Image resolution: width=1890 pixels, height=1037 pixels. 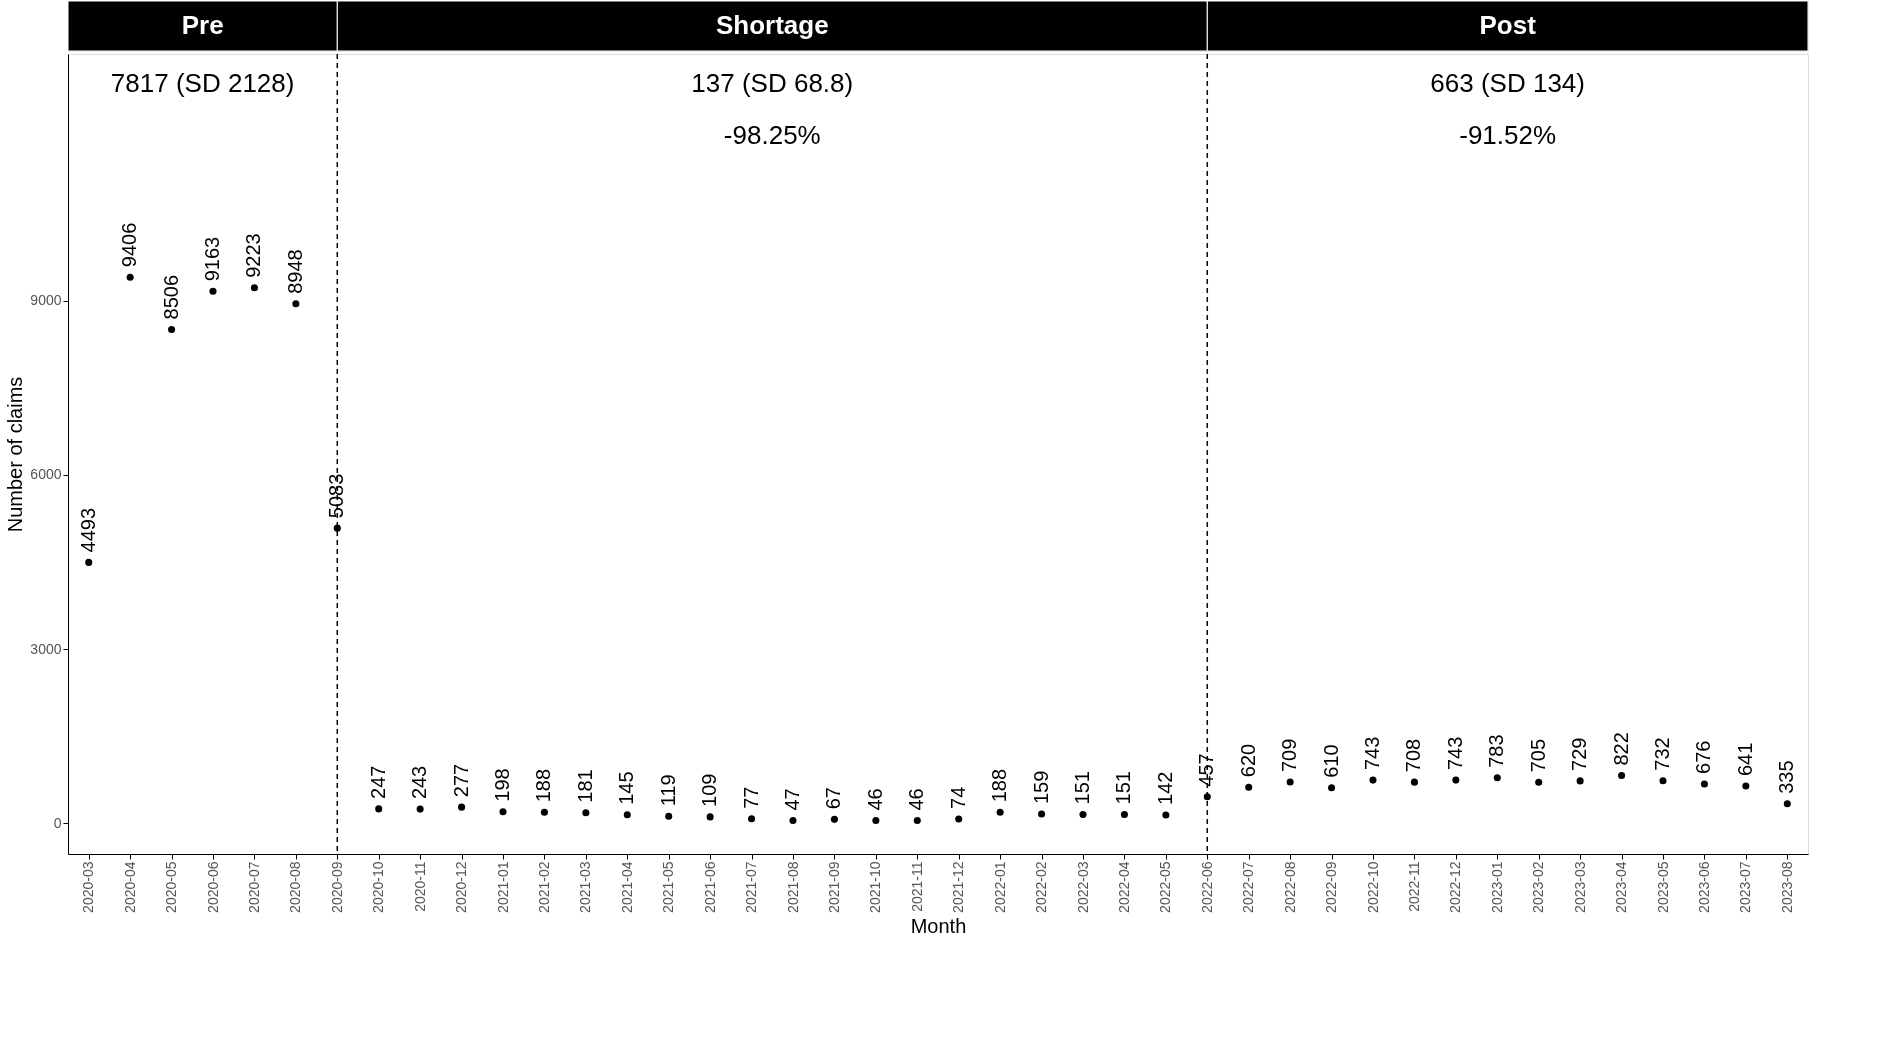 I want to click on data-label: 822, so click(x=1620, y=749).